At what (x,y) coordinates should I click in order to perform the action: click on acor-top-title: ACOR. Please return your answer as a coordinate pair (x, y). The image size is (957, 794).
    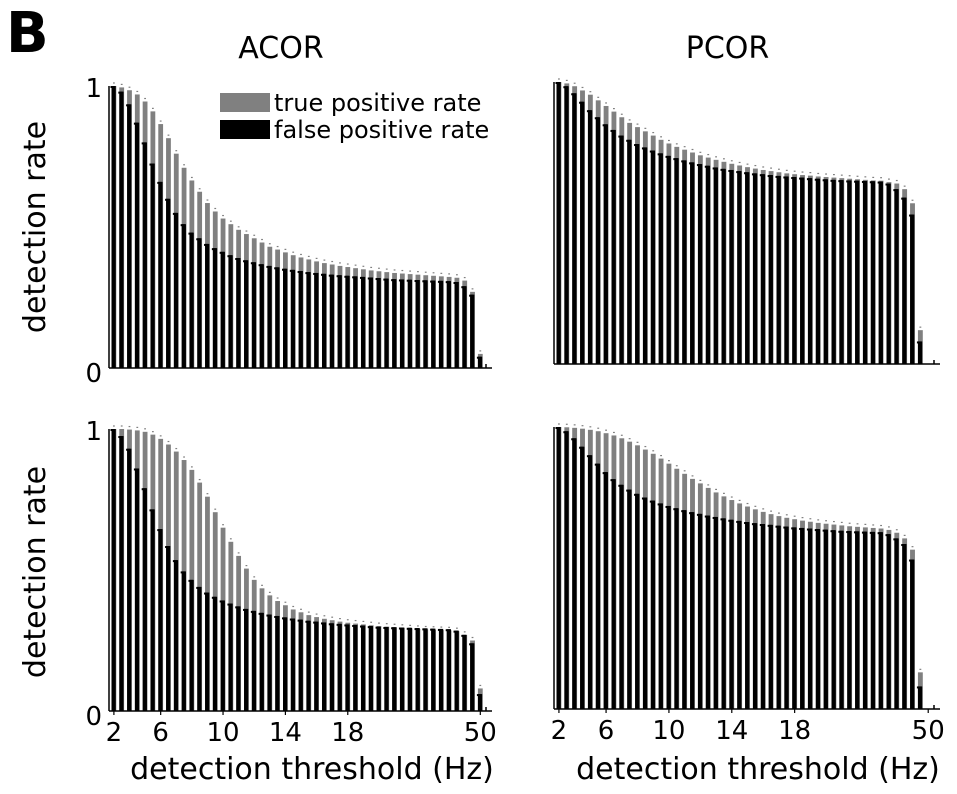
    Looking at the image, I should click on (280, 48).